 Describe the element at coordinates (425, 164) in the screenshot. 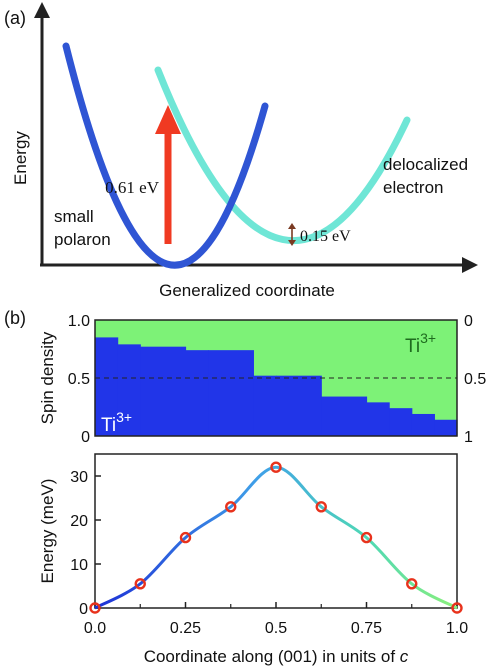

I see `delocalized-label: delocalized` at that location.